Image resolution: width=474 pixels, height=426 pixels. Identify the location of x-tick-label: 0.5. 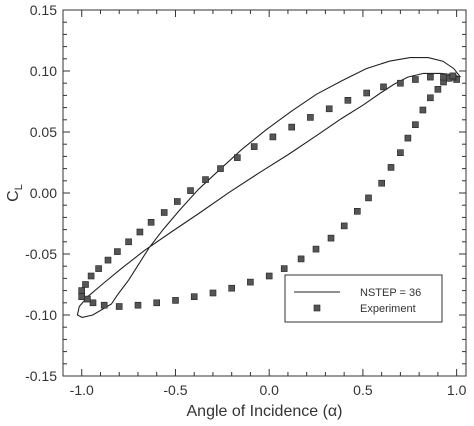
(363, 390).